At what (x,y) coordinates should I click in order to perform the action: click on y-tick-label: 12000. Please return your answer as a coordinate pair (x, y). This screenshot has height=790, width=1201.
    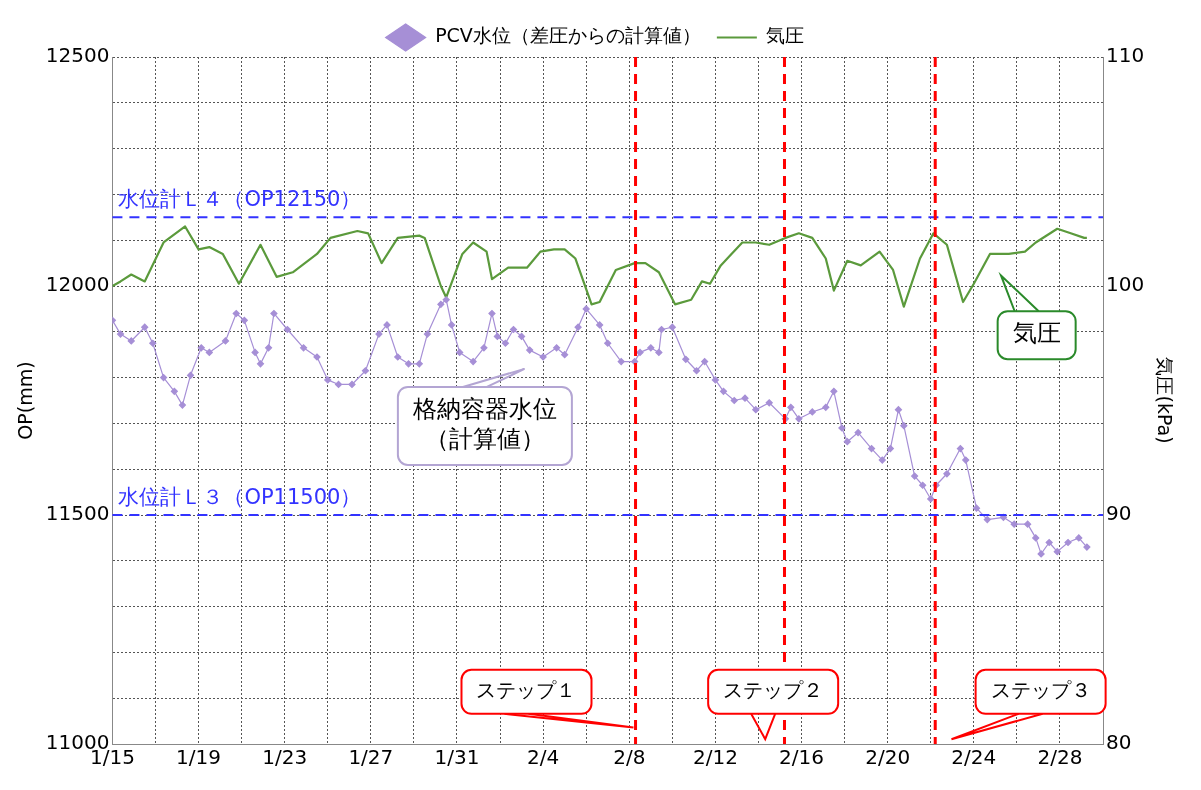
    Looking at the image, I should click on (77, 284).